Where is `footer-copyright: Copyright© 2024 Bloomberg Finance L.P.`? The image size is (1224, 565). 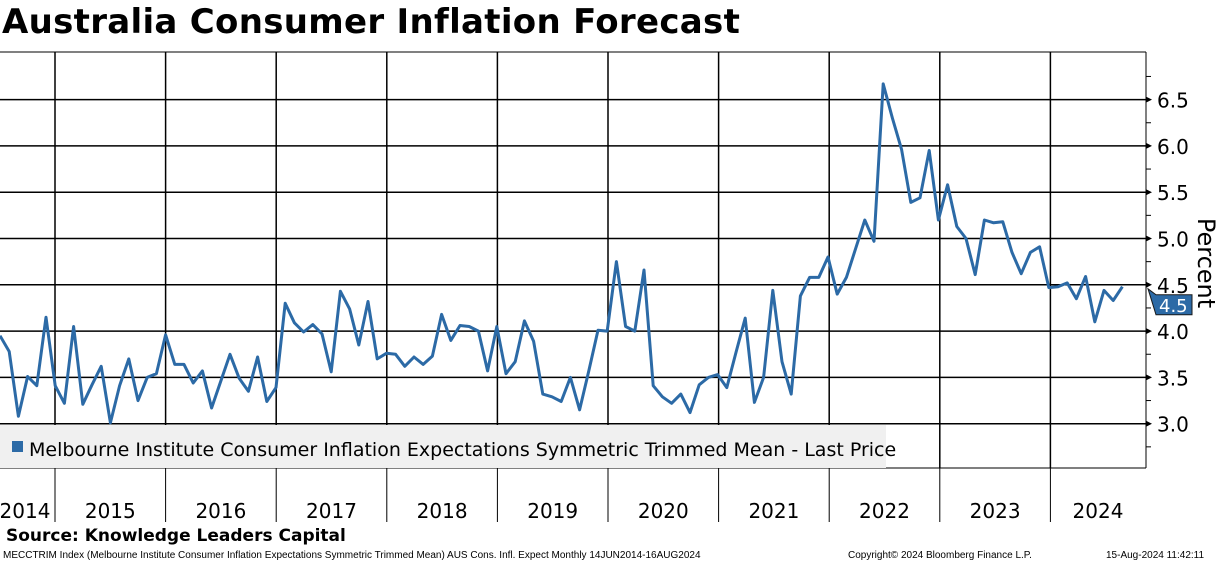
footer-copyright: Copyright© 2024 Bloomberg Finance L.P. is located at coordinates (940, 555).